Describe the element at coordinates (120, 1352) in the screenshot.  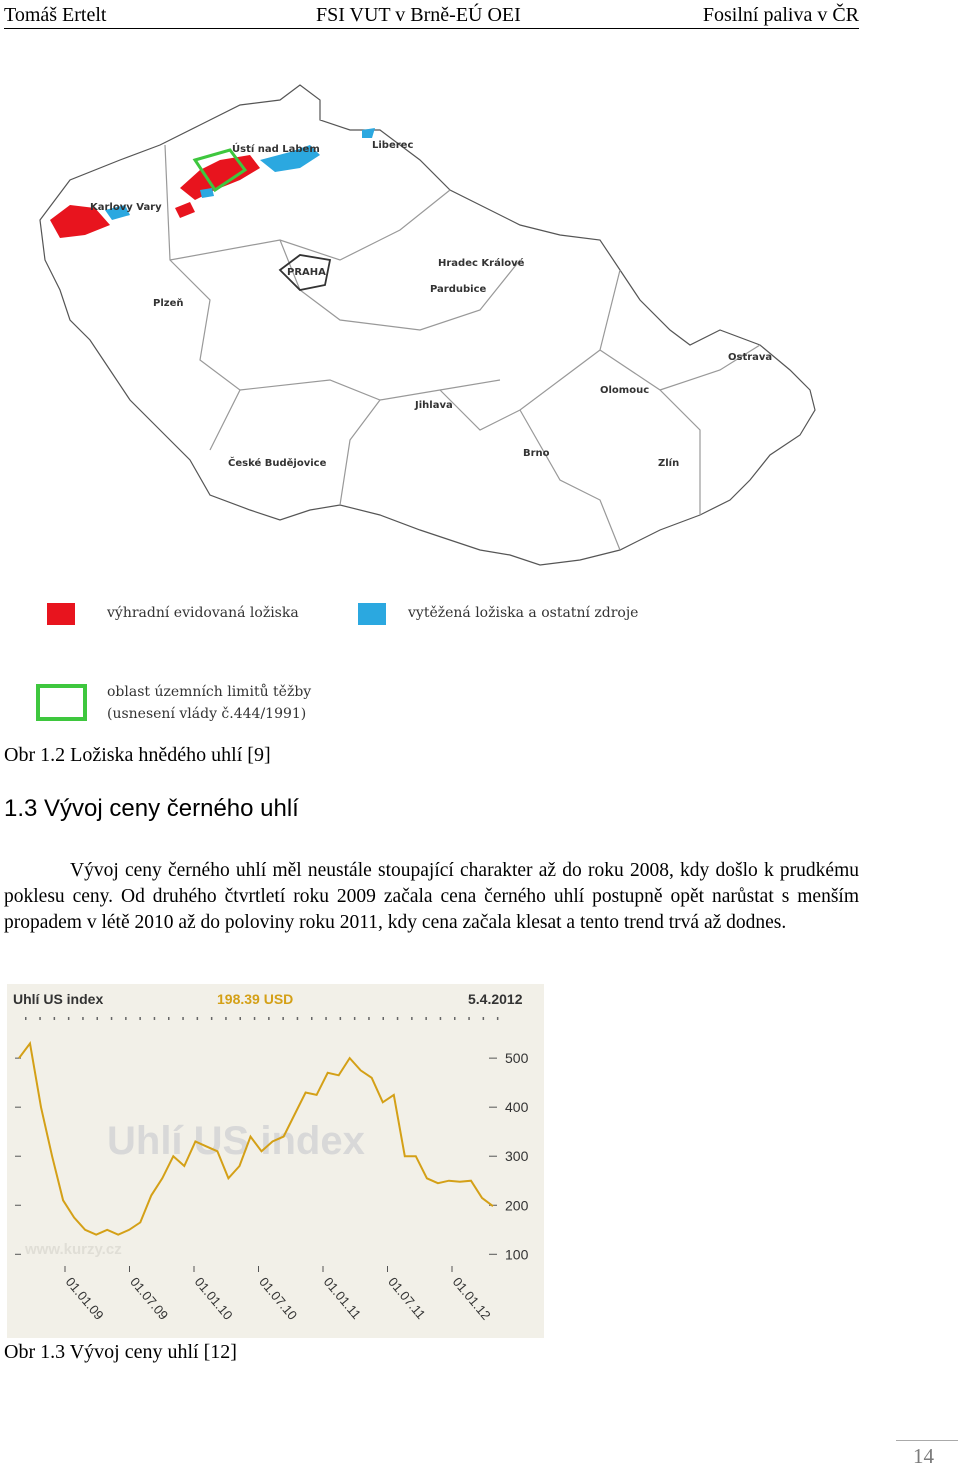
I see `figure2-caption: Obr 1.3 Vývoj ceny uhlí [12]` at that location.